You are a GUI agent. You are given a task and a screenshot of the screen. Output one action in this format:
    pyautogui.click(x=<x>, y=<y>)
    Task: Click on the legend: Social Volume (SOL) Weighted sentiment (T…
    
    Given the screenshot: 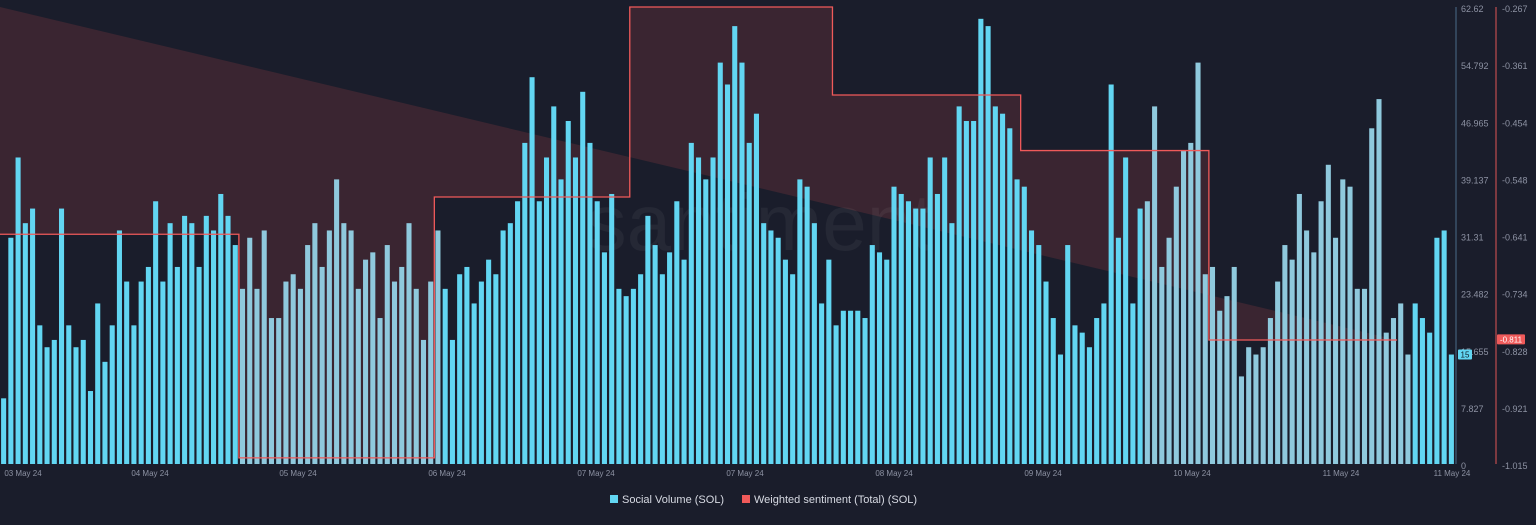 What is the action you would take?
    pyautogui.click(x=763, y=500)
    